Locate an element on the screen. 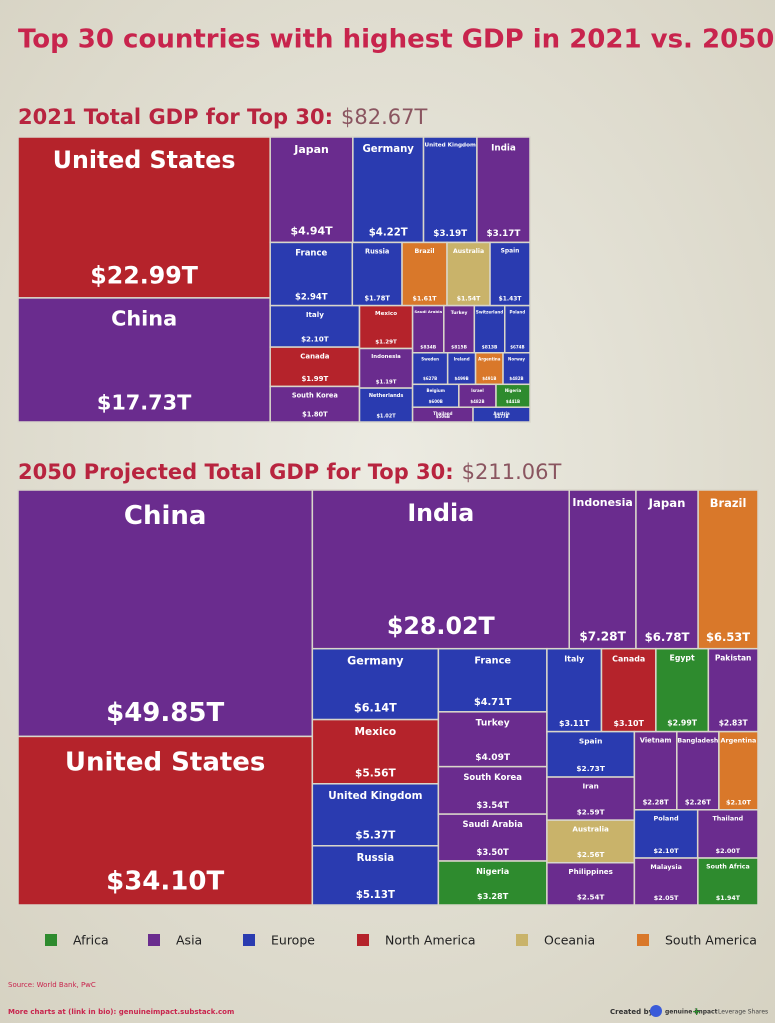 The image size is (775, 1023). plus: + is located at coordinates (696, 1011).